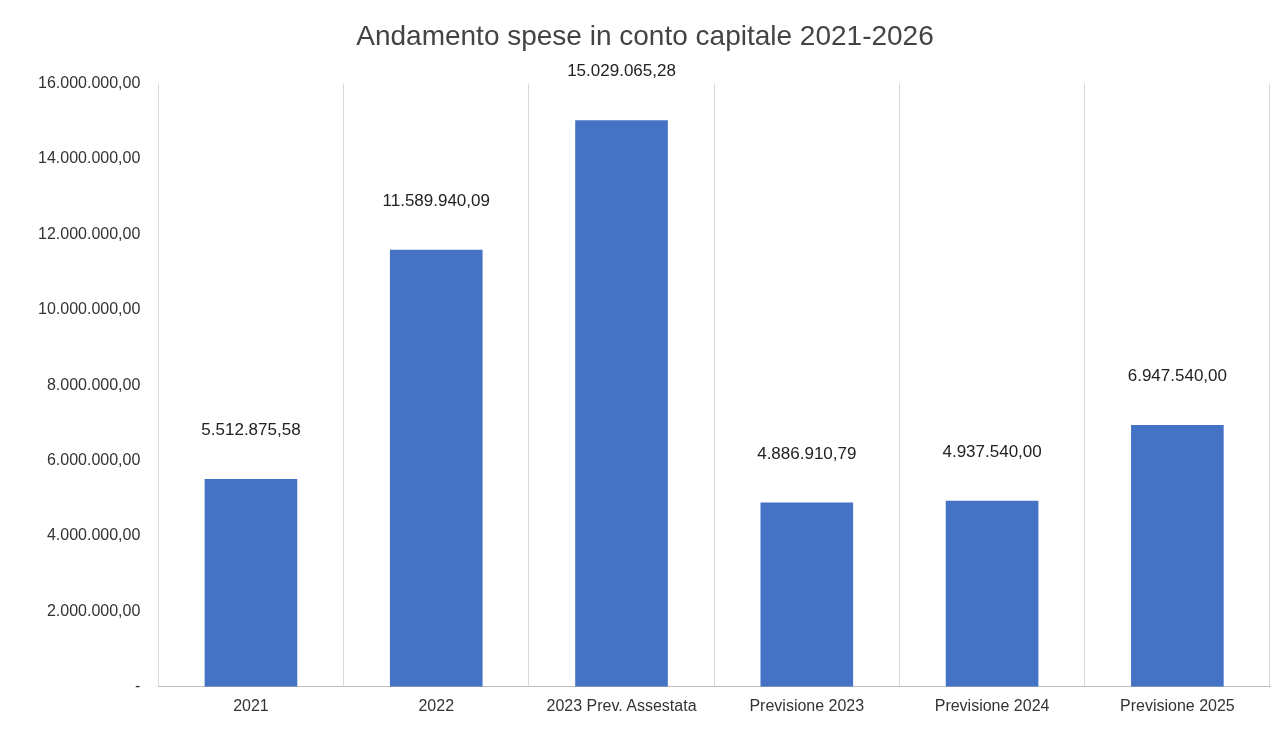 Image resolution: width=1285 pixels, height=736 pixels. What do you see at coordinates (93, 610) in the screenshot?
I see `y-tick-label: 2.000.000,00` at bounding box center [93, 610].